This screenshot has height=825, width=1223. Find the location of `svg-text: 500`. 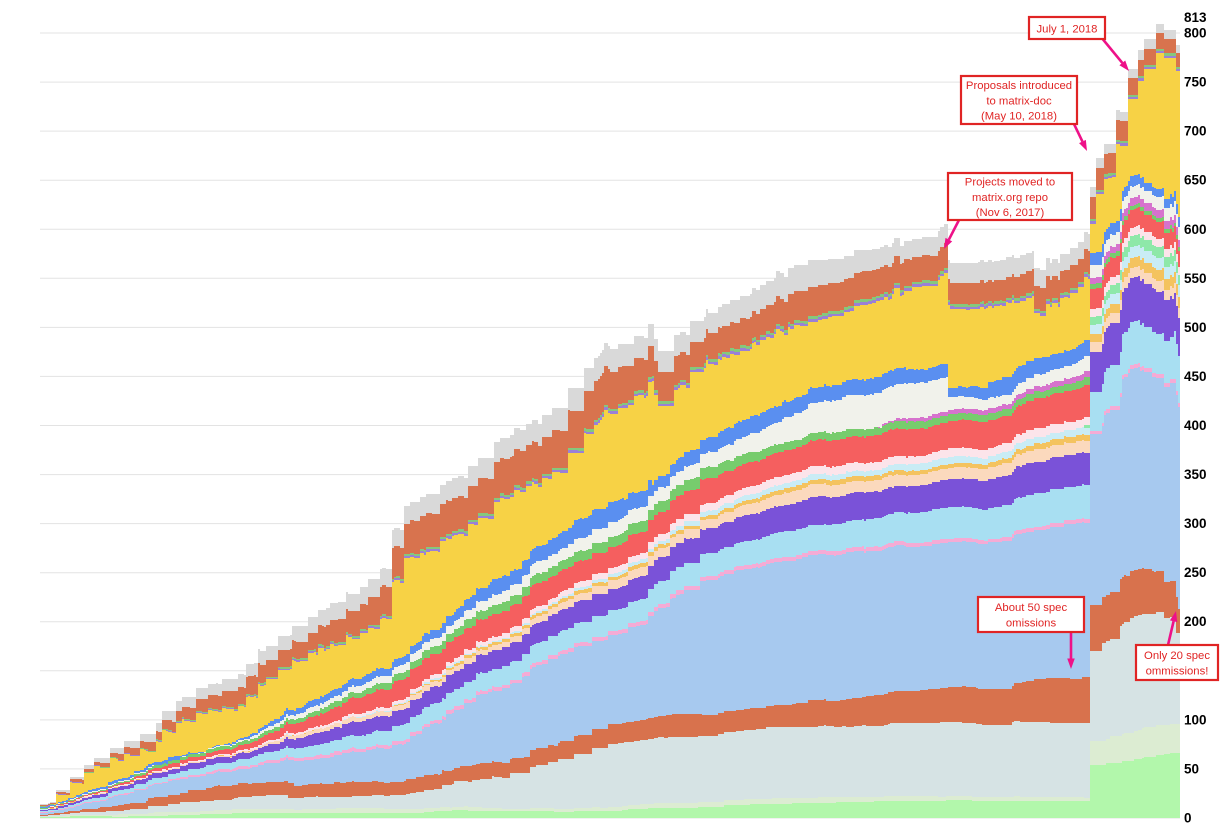

svg-text: 500 is located at coordinates (1195, 327).